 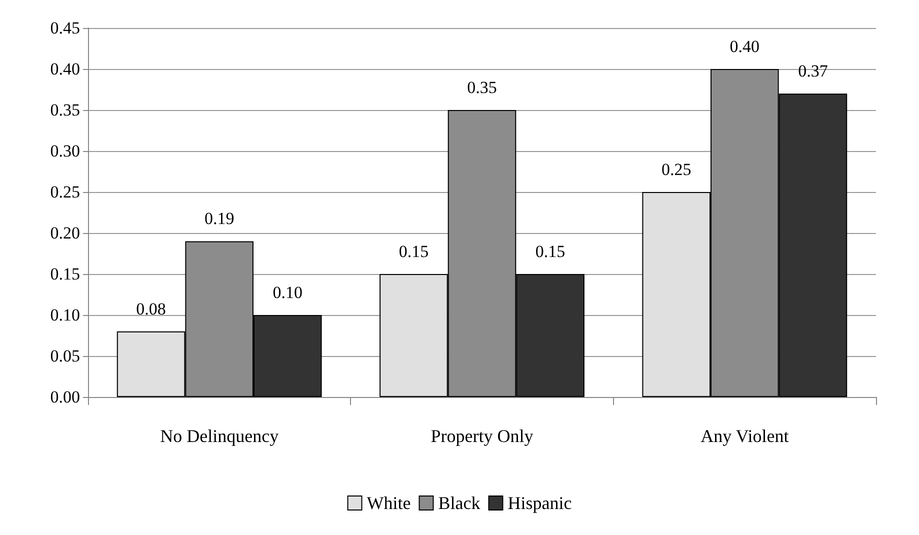 What do you see at coordinates (219, 436) in the screenshot?
I see `x-tick-label: No Delinquency` at bounding box center [219, 436].